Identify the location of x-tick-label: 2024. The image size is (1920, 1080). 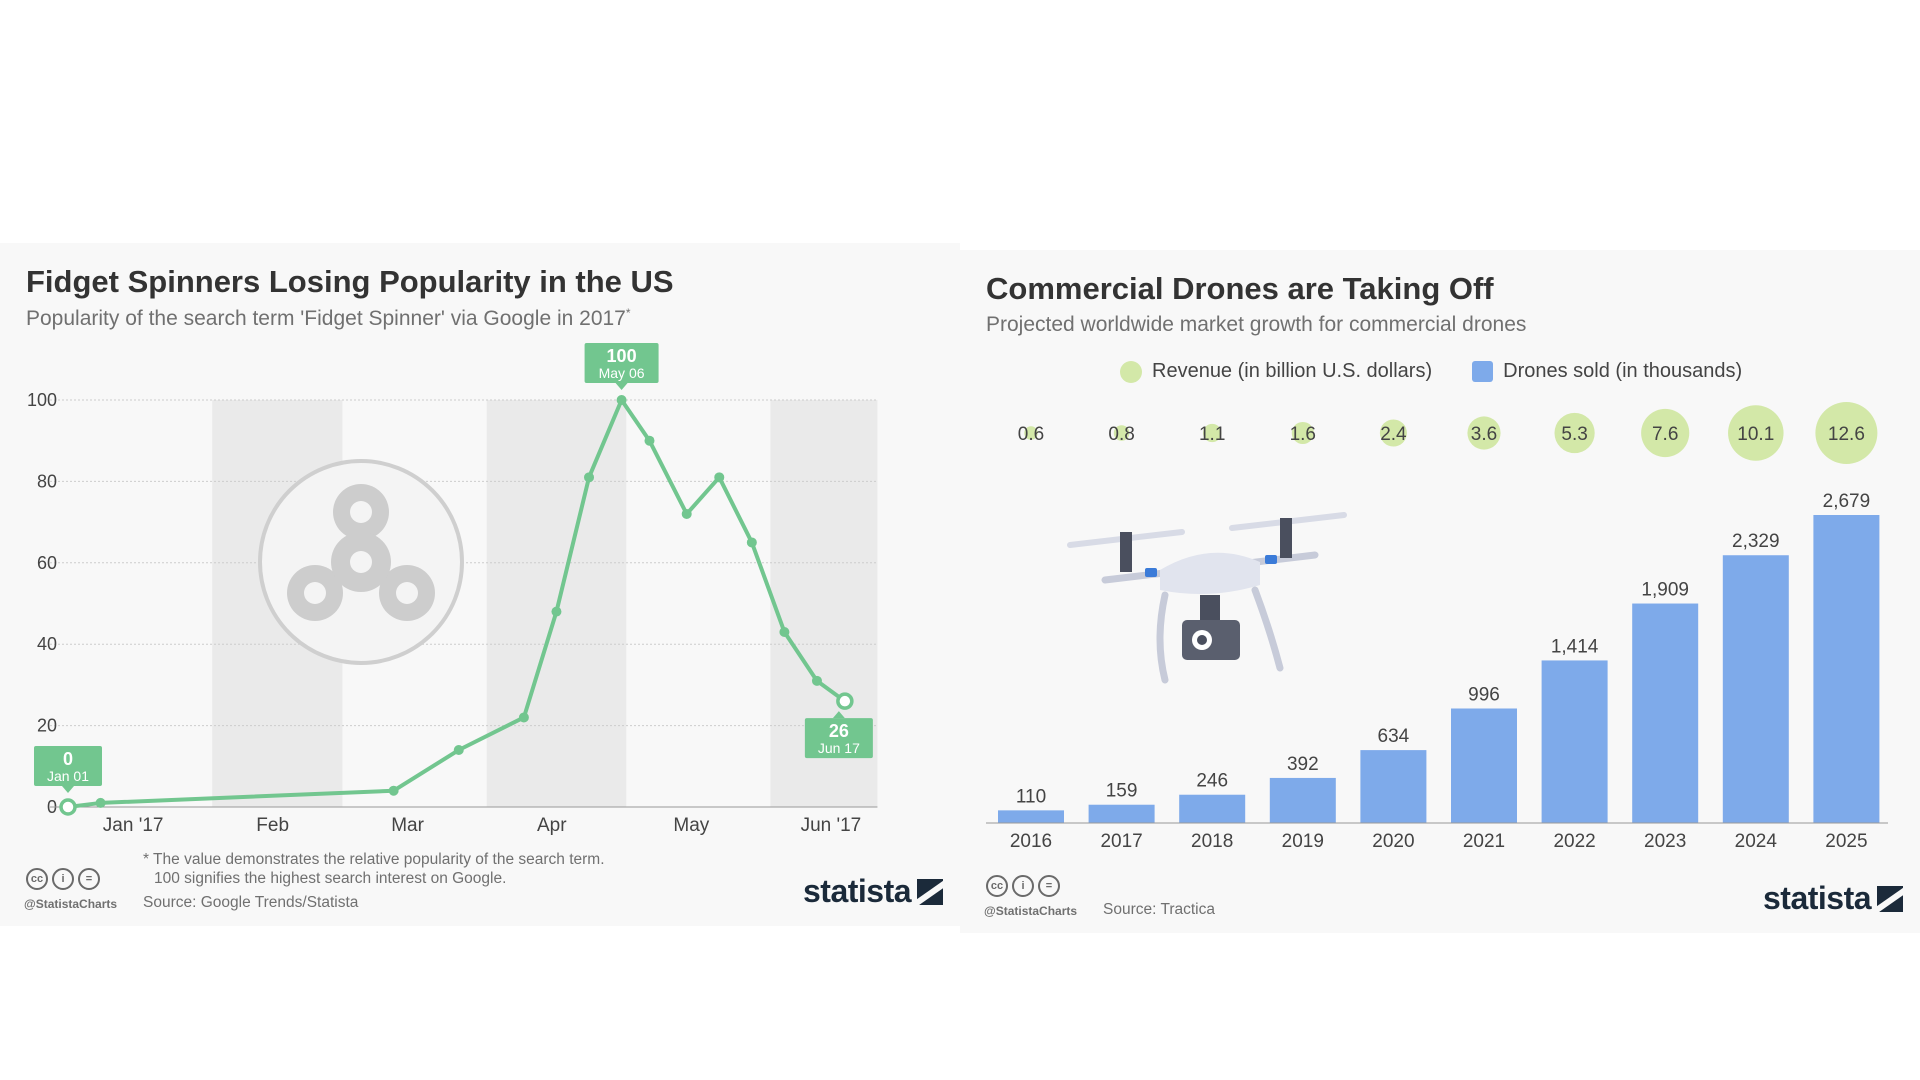
(1756, 841).